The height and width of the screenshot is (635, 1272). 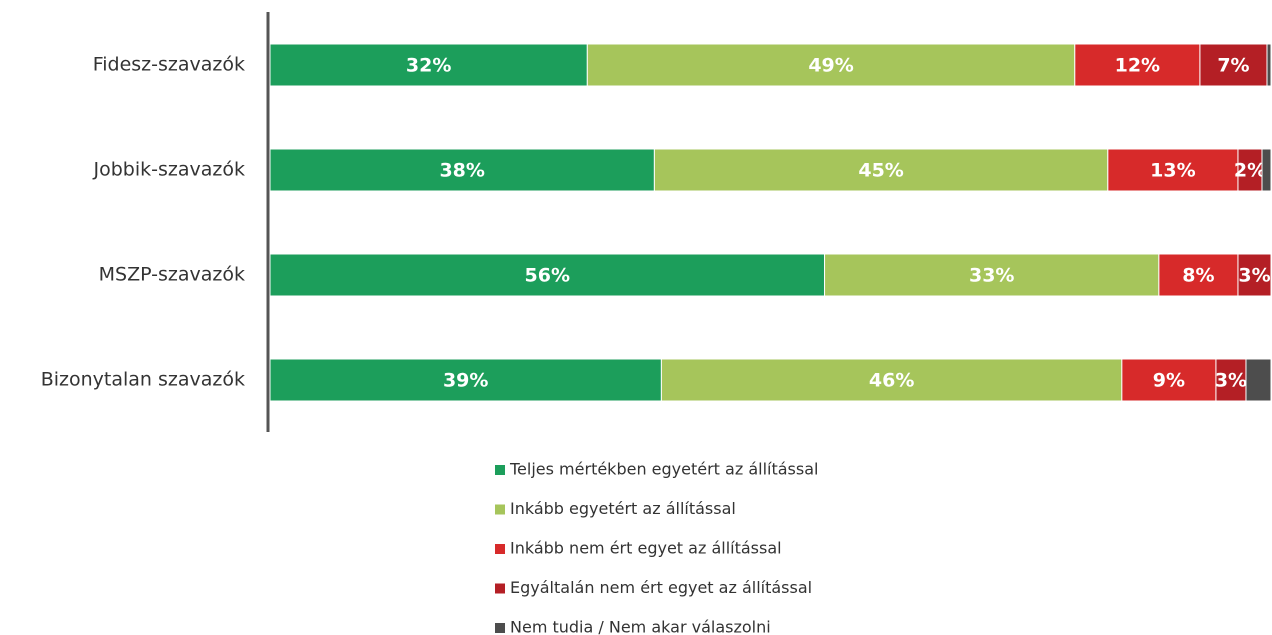 I want to click on category-label: MSZP-szavazók, so click(x=172, y=275).